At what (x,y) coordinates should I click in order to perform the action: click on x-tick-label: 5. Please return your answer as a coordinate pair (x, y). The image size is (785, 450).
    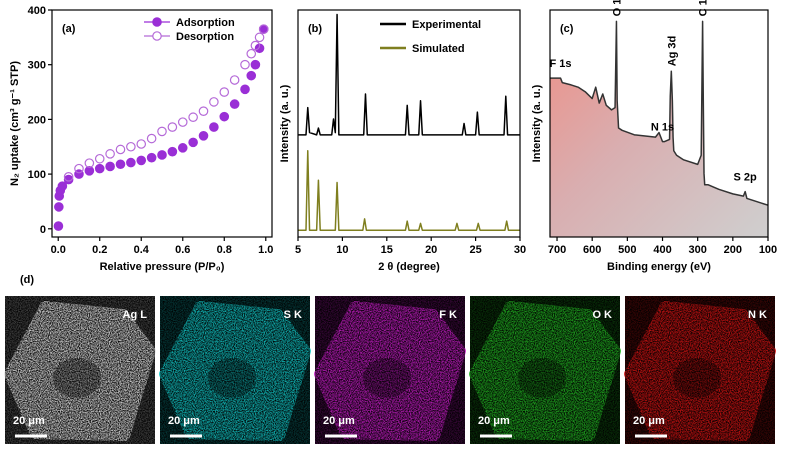
    Looking at the image, I should click on (298, 250).